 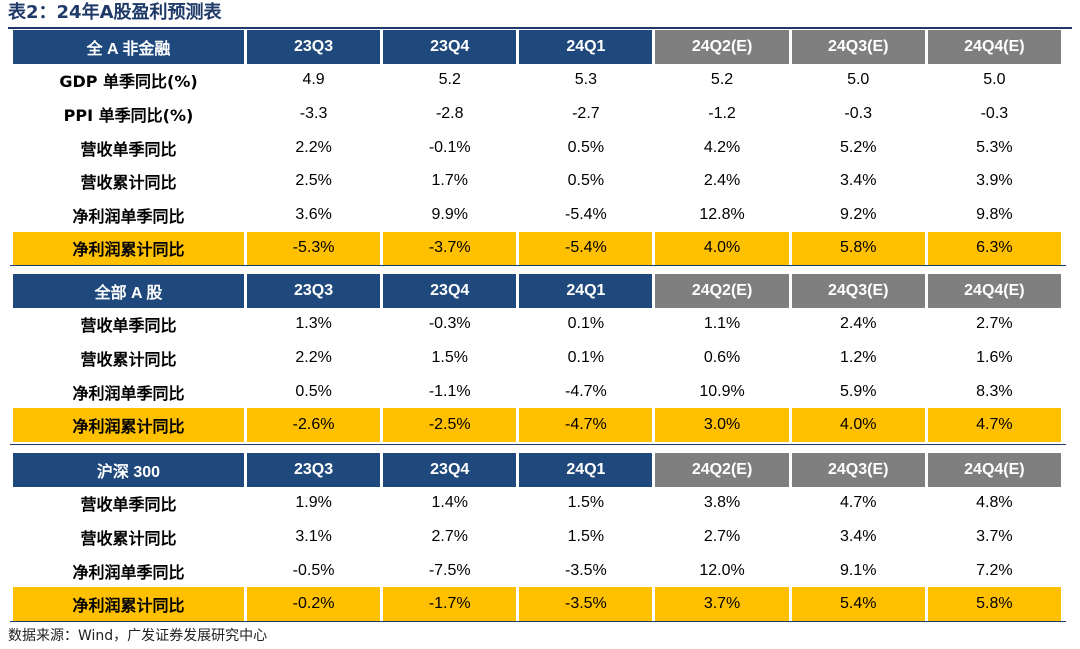 What do you see at coordinates (858, 357) in the screenshot?
I see `table-cell: 1.2%` at bounding box center [858, 357].